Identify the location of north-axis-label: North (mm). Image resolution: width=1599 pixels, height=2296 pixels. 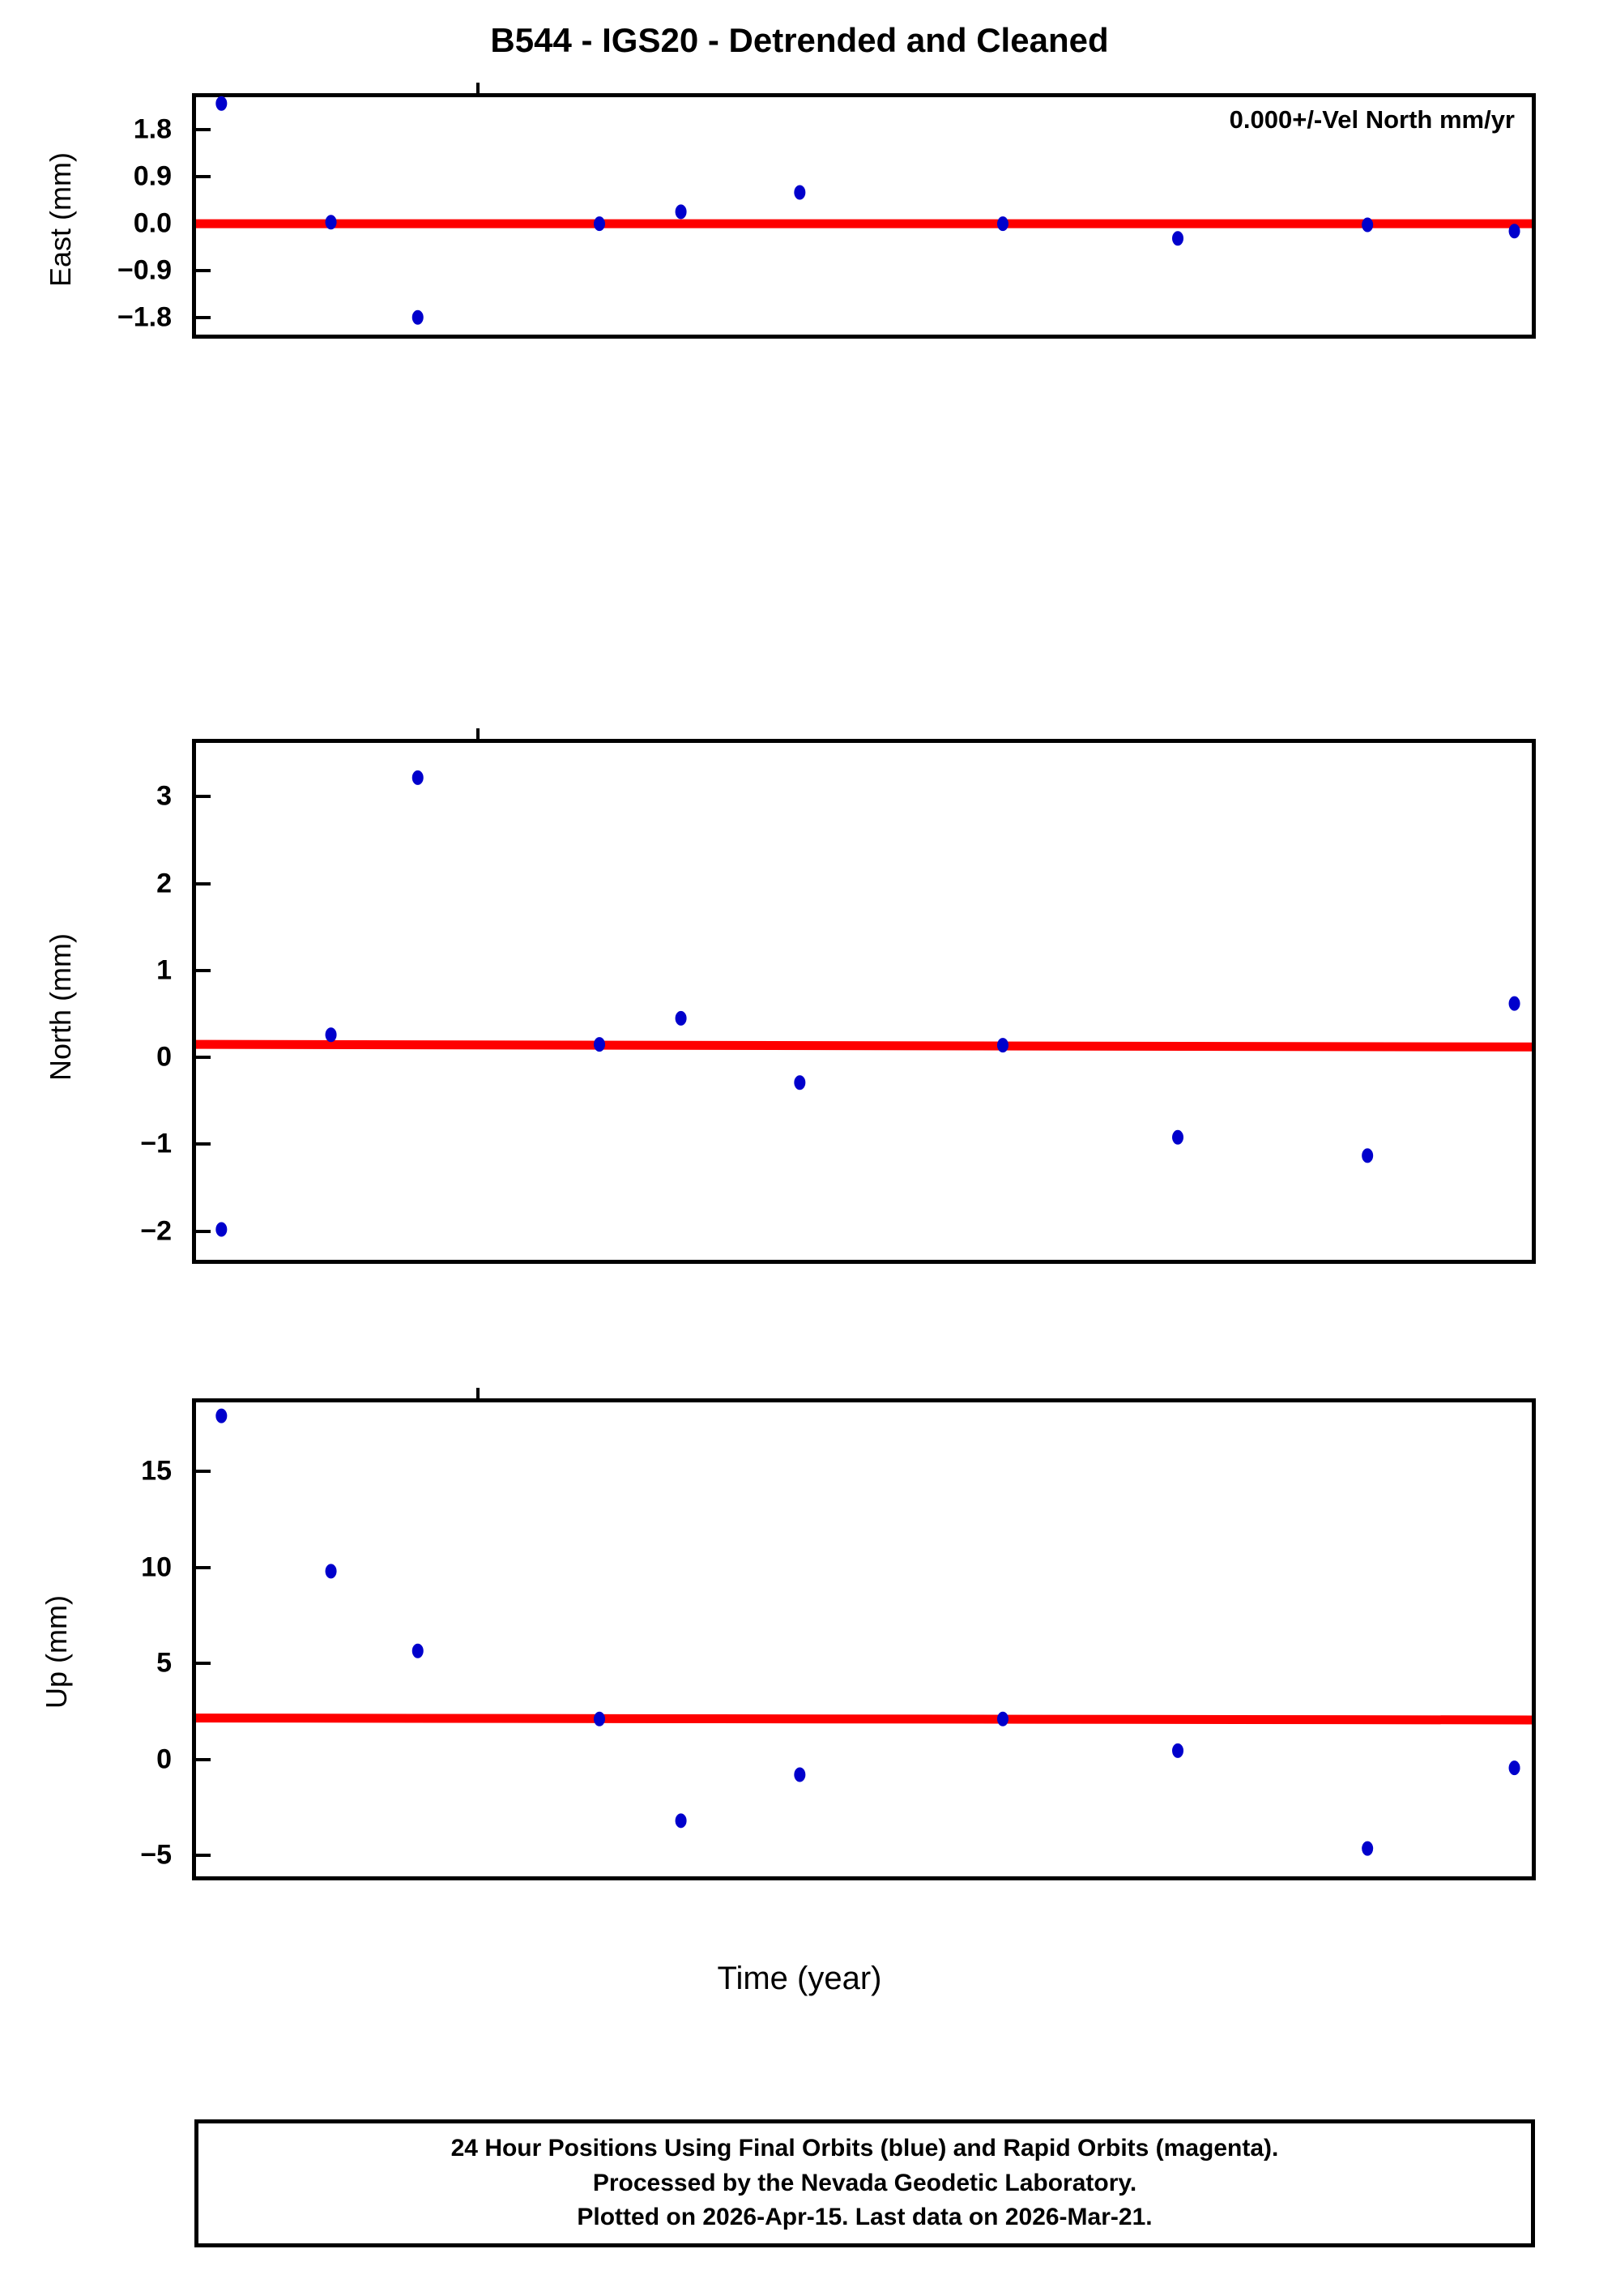
(60, 1007).